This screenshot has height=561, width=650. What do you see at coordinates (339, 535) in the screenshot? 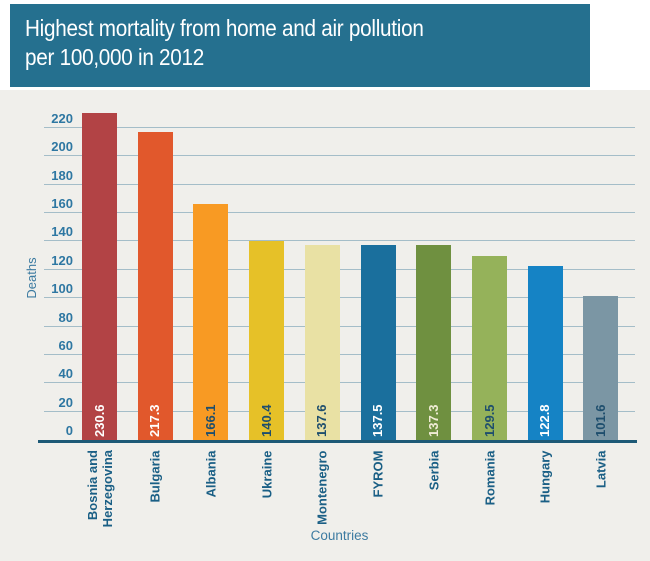
I see `x-axis-title: Countries` at bounding box center [339, 535].